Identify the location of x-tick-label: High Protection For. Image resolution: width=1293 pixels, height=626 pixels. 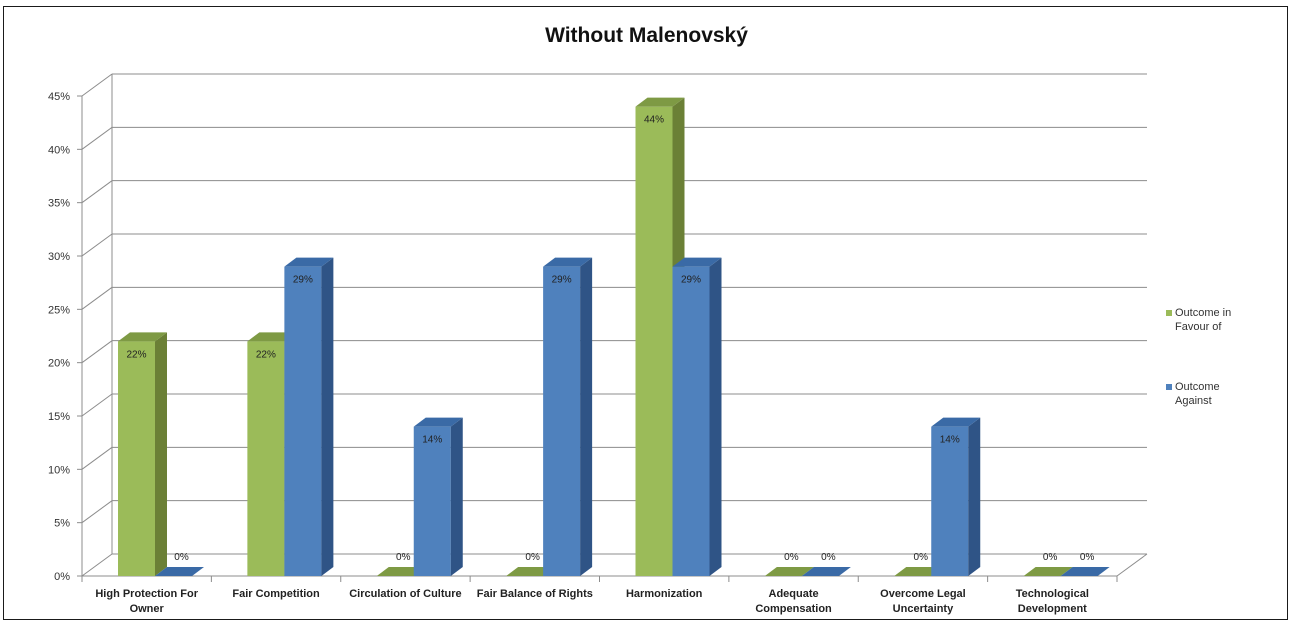
(146, 594).